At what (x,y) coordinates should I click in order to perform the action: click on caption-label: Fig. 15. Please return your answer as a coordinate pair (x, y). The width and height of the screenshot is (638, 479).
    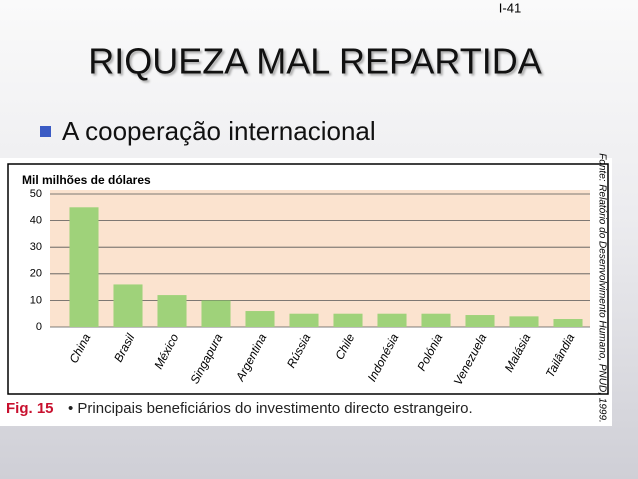
    Looking at the image, I should click on (30, 408).